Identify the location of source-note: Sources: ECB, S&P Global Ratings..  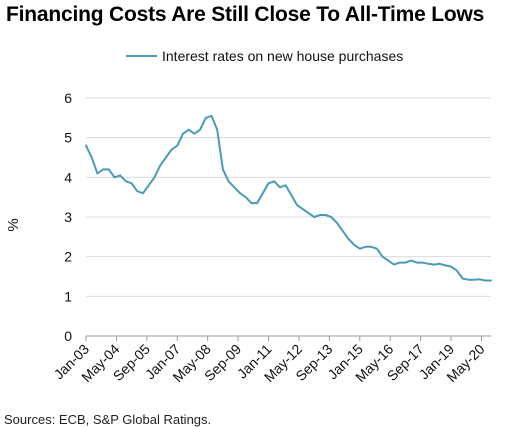
(108, 419).